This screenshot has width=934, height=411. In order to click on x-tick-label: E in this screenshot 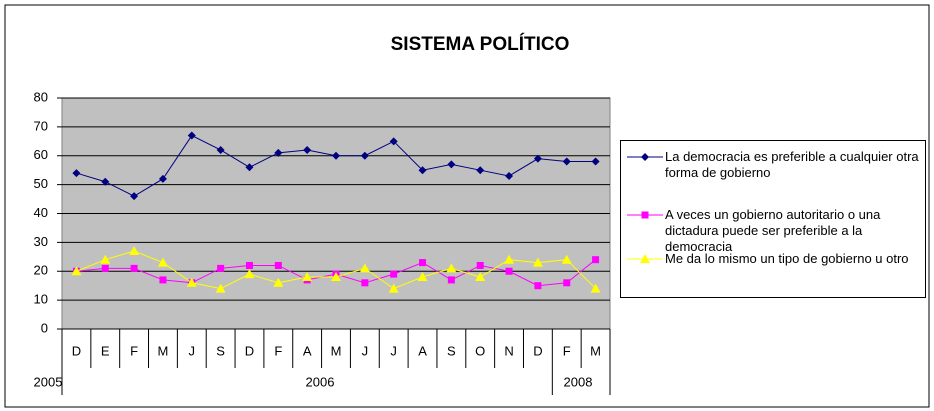, I will do `click(105, 350)`.